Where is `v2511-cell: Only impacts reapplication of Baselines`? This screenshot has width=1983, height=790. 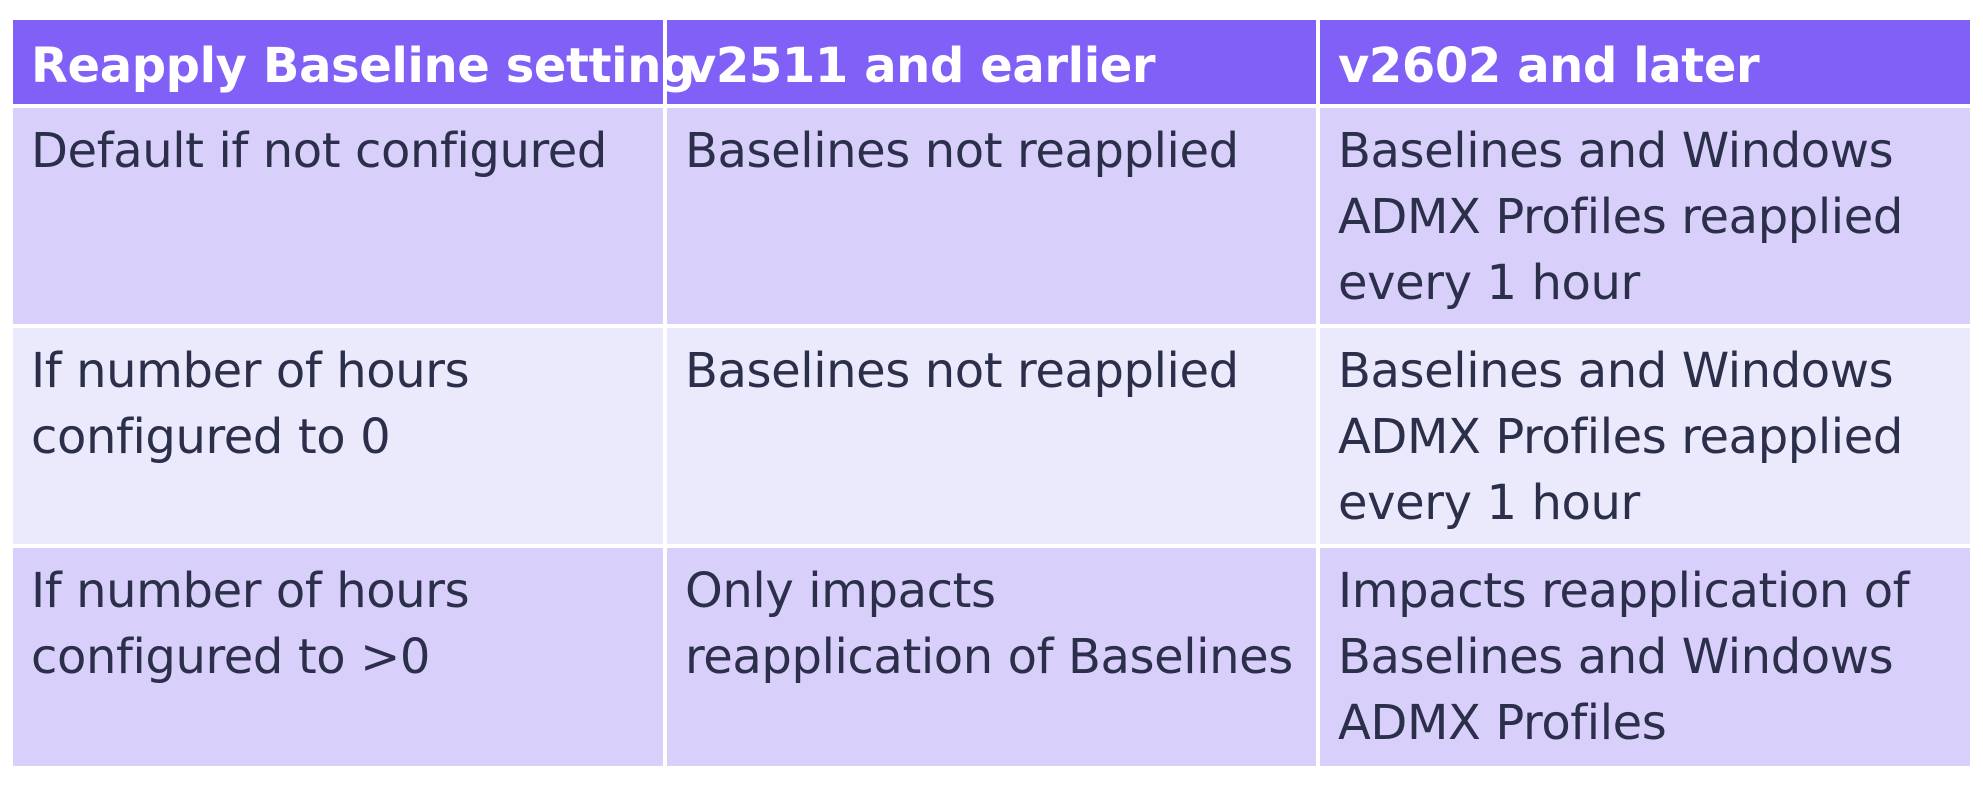
v2511-cell: Only impacts reapplication of Baselines is located at coordinates (991, 655).